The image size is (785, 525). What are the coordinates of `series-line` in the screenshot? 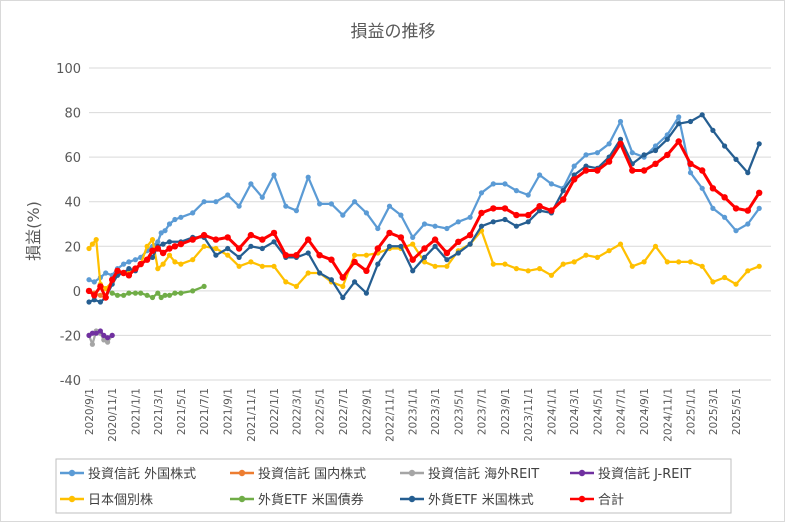 It's located at (158, 292).